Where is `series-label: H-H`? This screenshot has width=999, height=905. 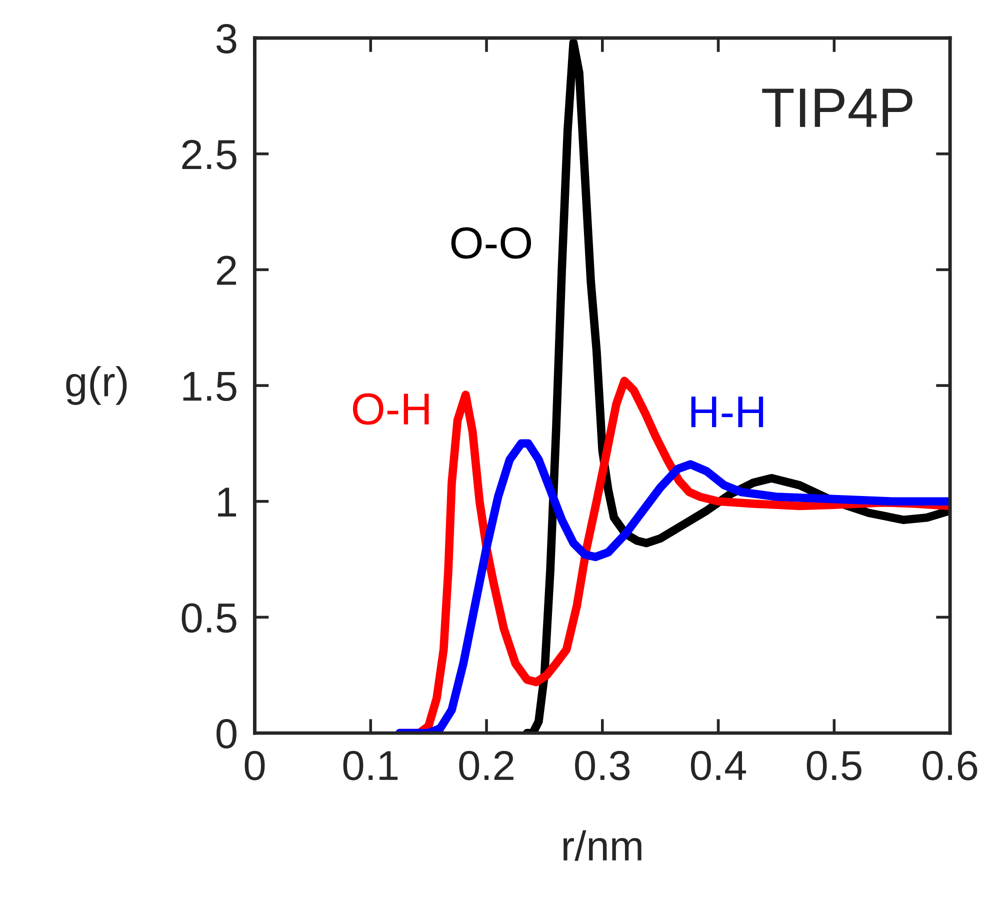 series-label: H-H is located at coordinates (727, 412).